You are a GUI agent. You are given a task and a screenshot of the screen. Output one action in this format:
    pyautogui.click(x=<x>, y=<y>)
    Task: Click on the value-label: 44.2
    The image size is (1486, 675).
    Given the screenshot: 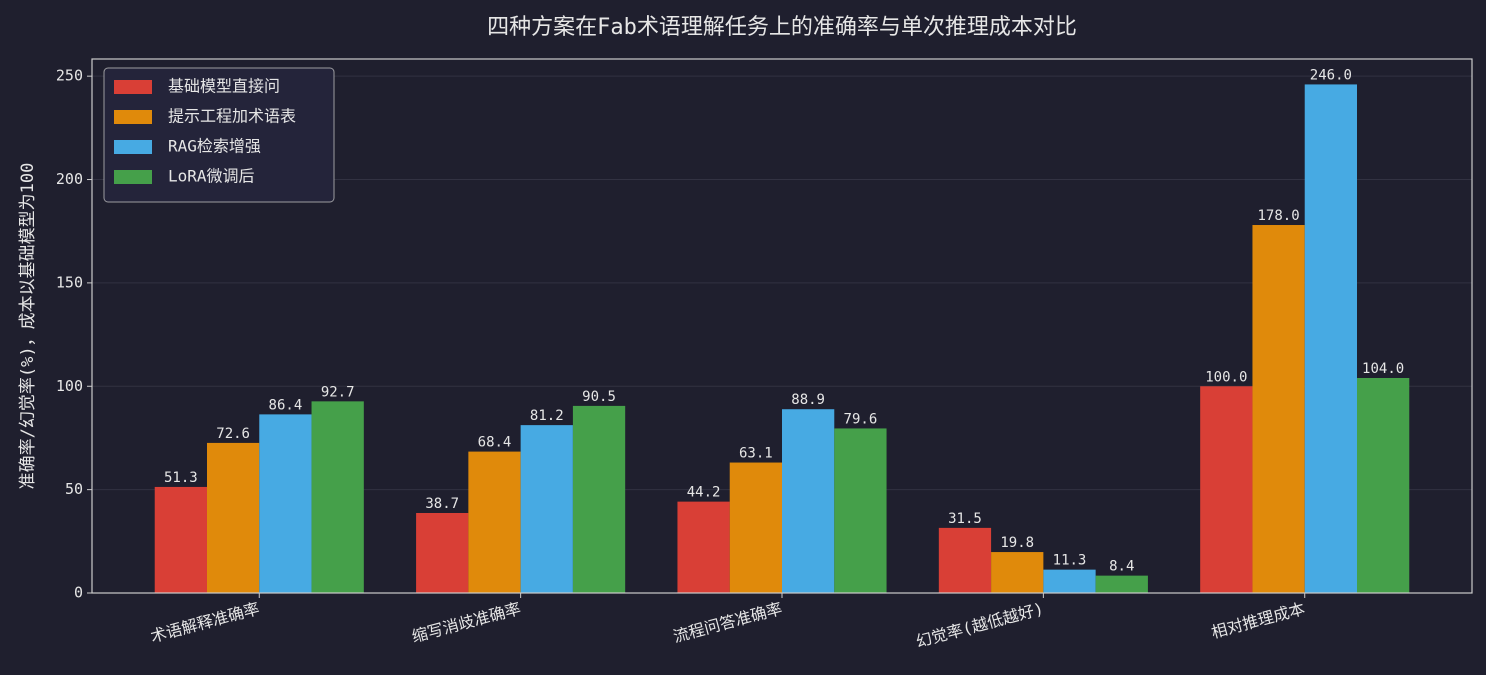 What is the action you would take?
    pyautogui.click(x=704, y=493)
    